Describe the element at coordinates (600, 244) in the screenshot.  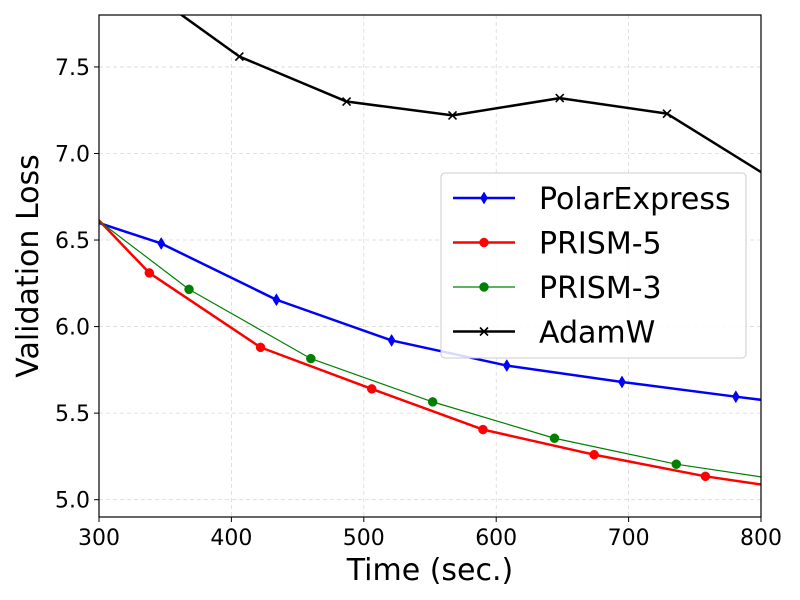
I see `legend-label-prism-5: PRISM-5` at that location.